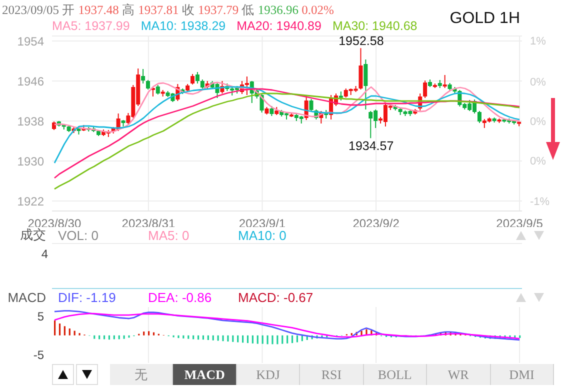 Image resolution: width=562 pixels, height=388 pixels. What do you see at coordinates (30, 121) in the screenshot?
I see `y-tick-label: 1938` at bounding box center [30, 121].